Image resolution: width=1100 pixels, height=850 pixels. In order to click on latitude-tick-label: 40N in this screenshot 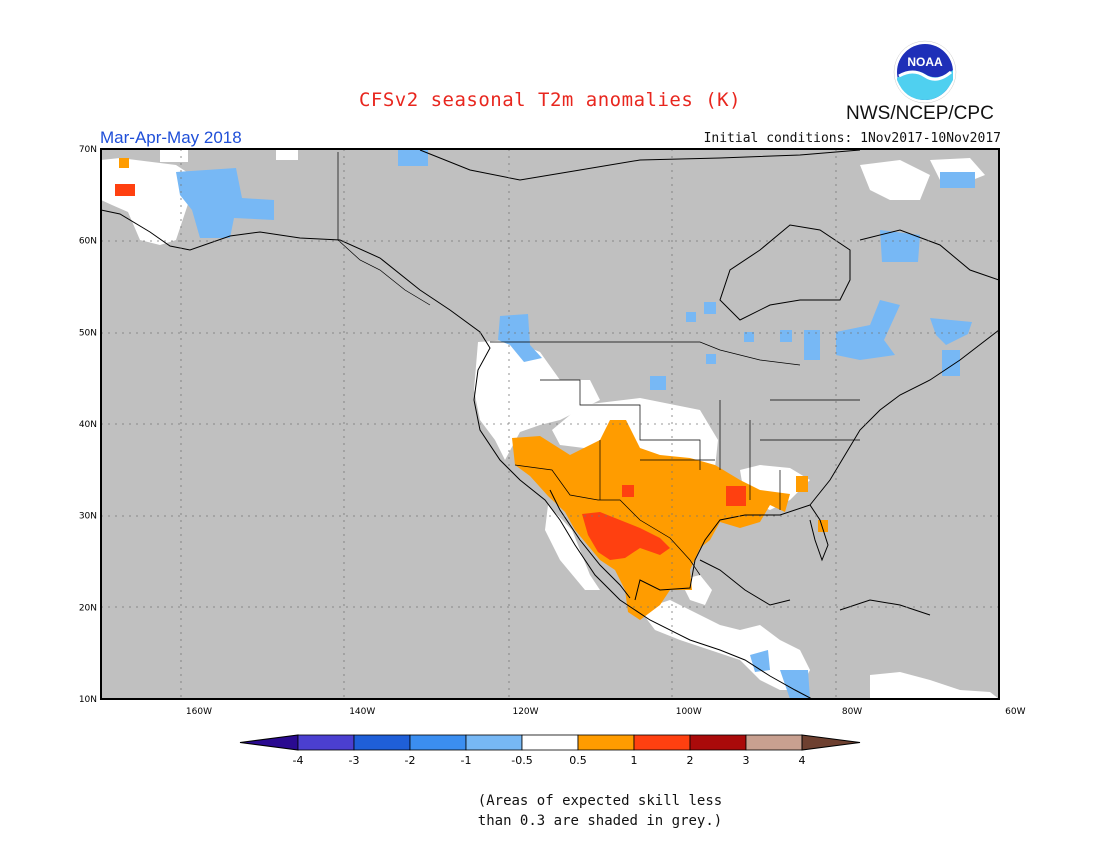, I will do `click(88, 425)`.